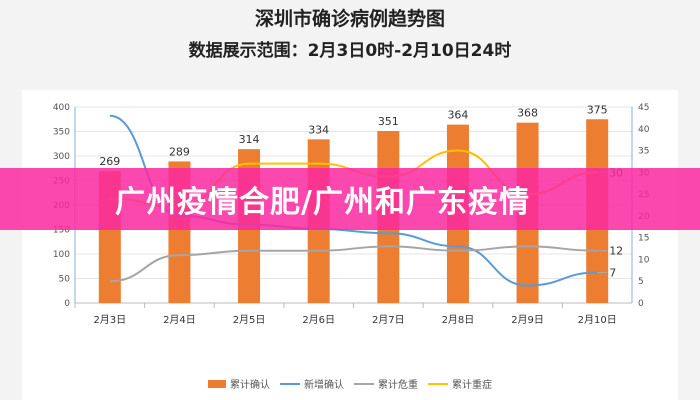 The image size is (700, 400). Describe the element at coordinates (318, 129) in the screenshot. I see `bar-data-label: 334` at that location.